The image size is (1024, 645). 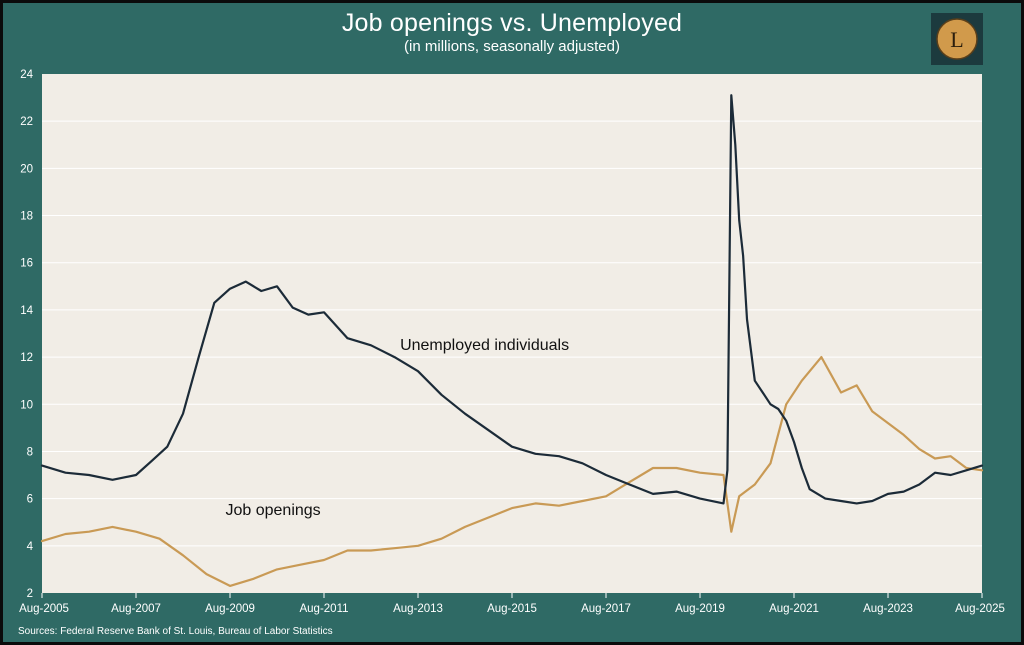 What do you see at coordinates (484, 345) in the screenshot?
I see `annotation-label: Unemployed individuals` at bounding box center [484, 345].